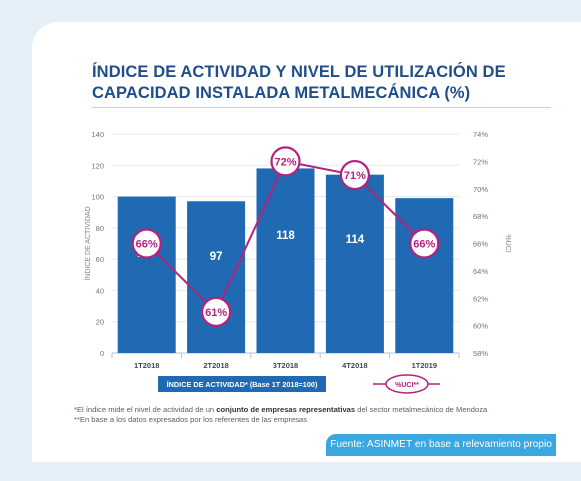  I want to click on y-tick-label: 100, so click(97, 197).